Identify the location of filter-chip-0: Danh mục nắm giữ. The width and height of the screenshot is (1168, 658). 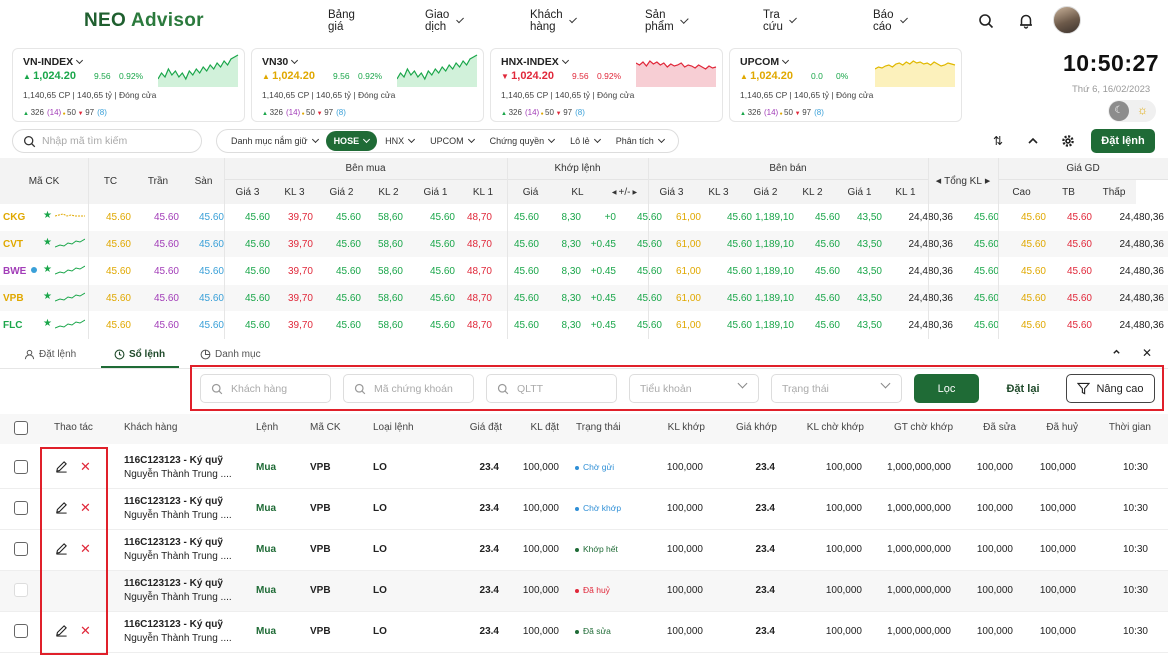
(274, 141).